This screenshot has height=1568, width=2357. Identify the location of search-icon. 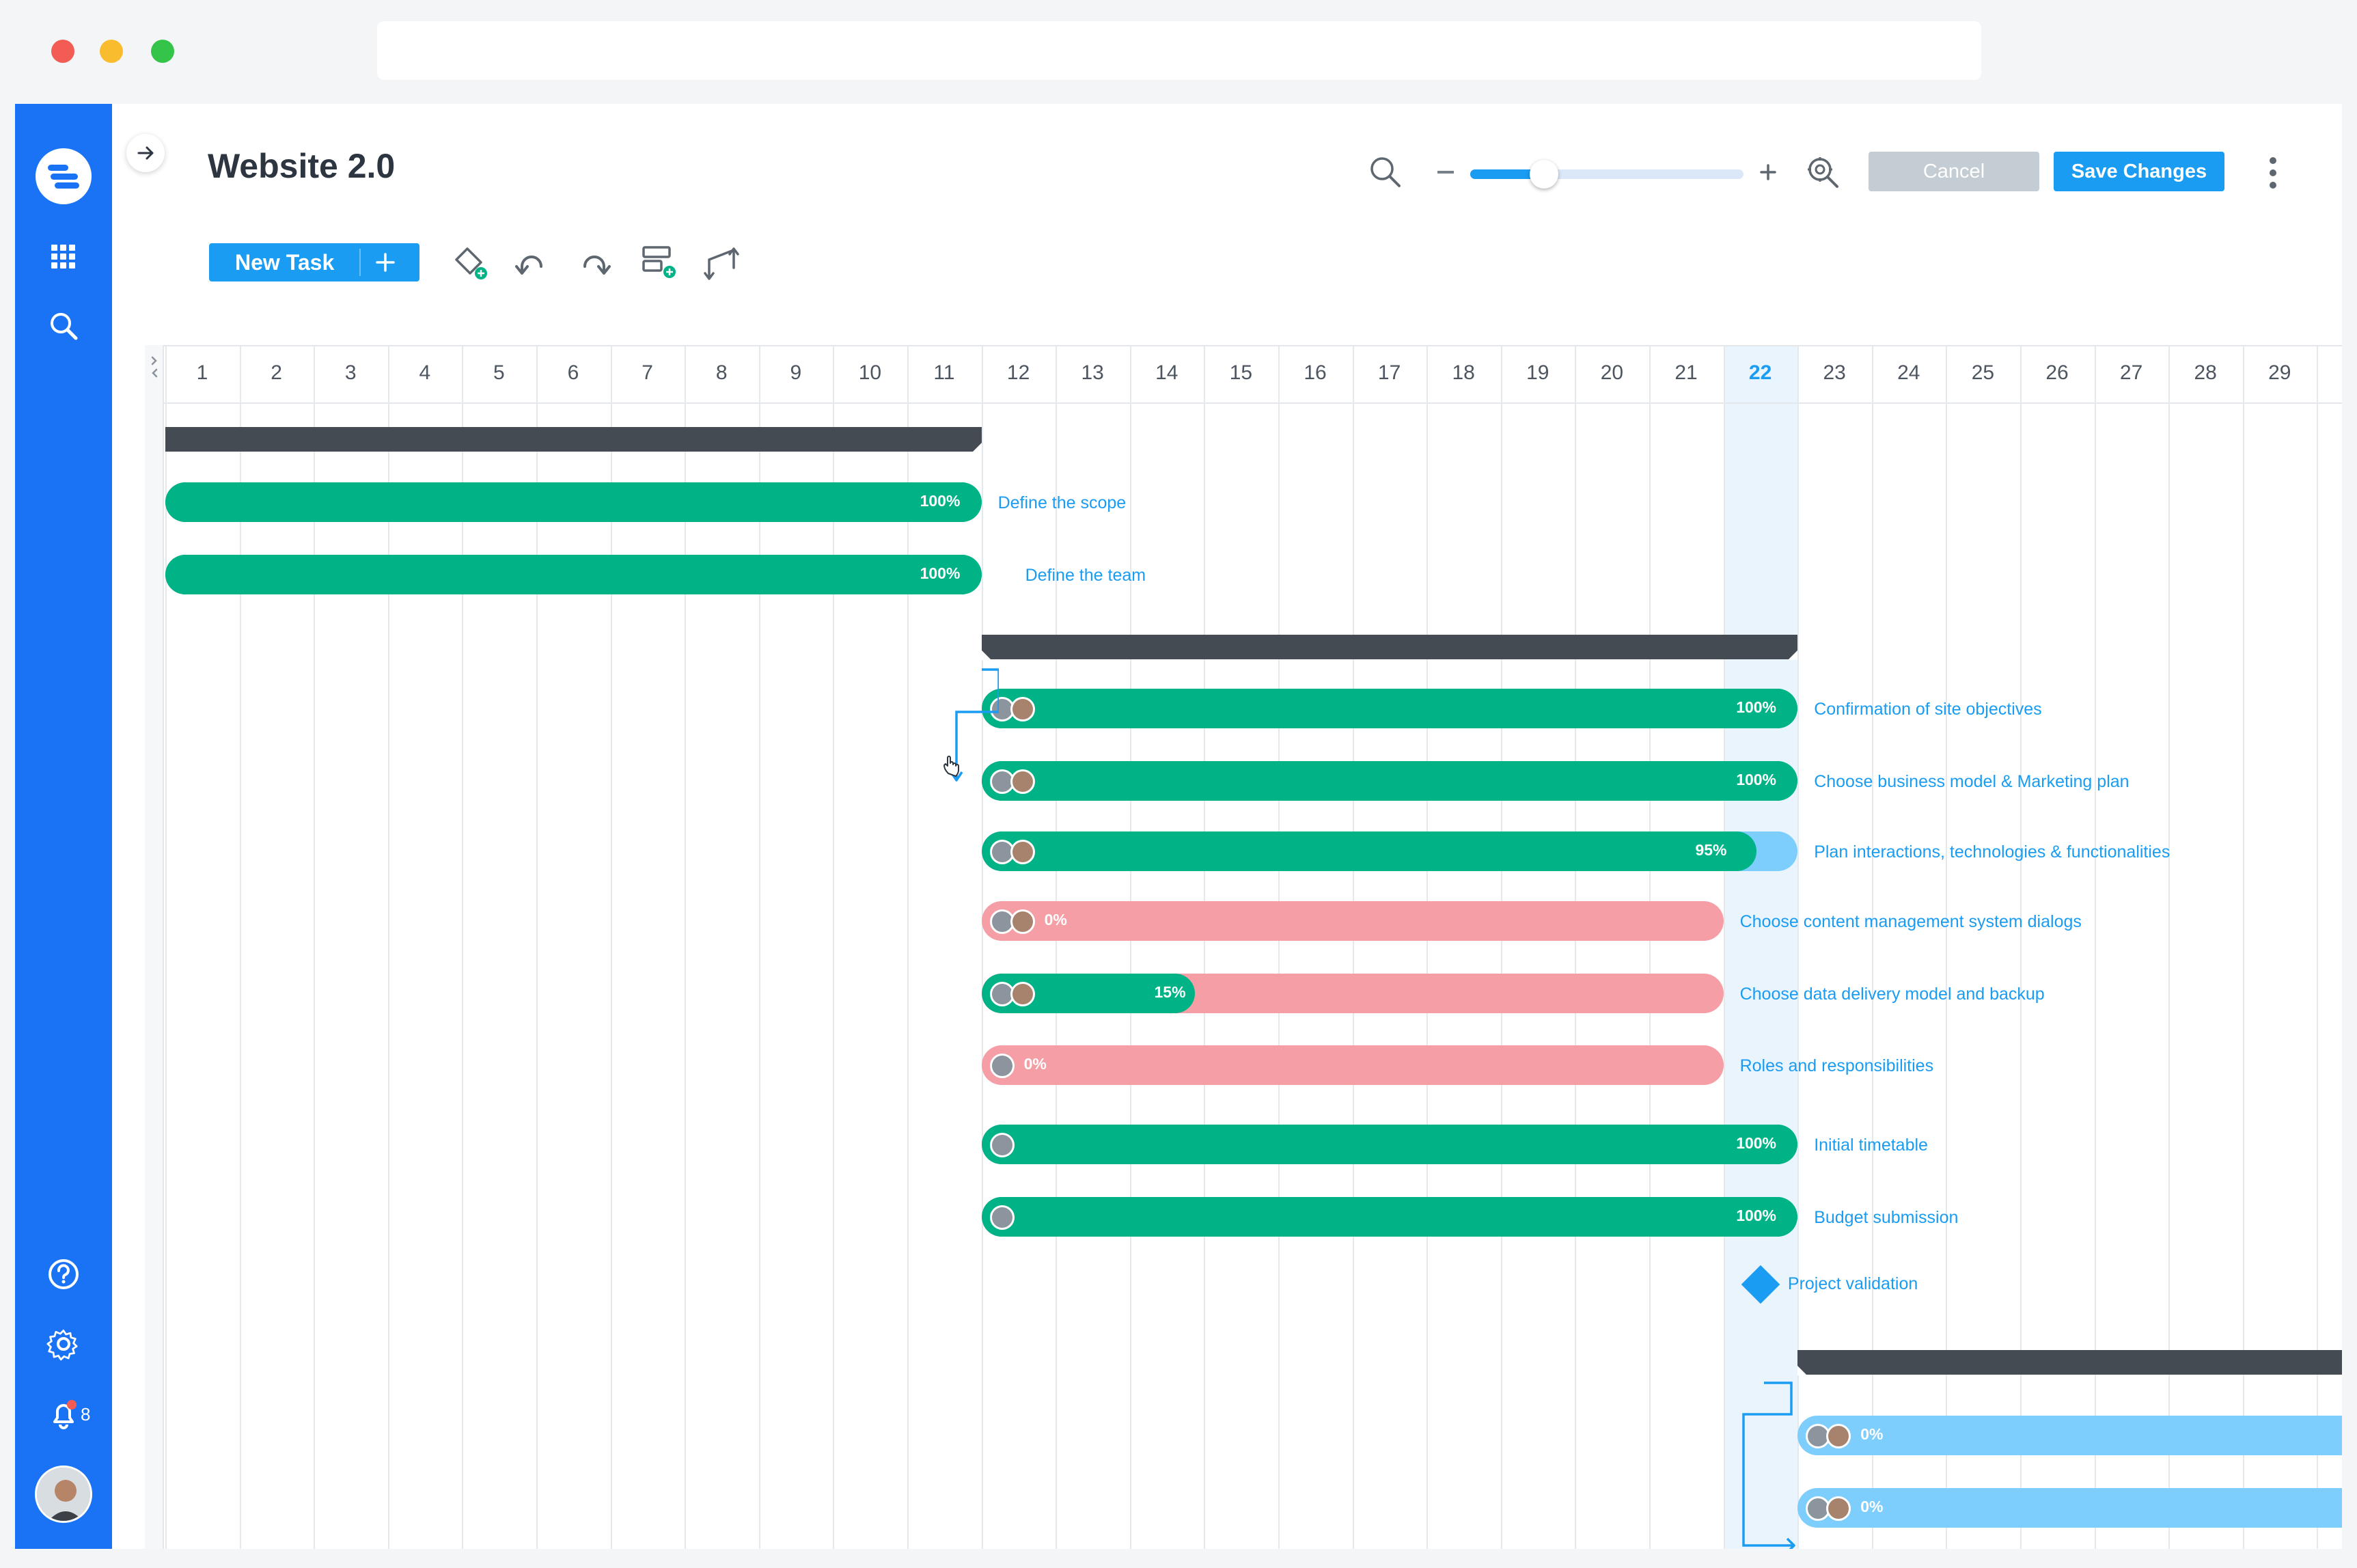
(1386, 172).